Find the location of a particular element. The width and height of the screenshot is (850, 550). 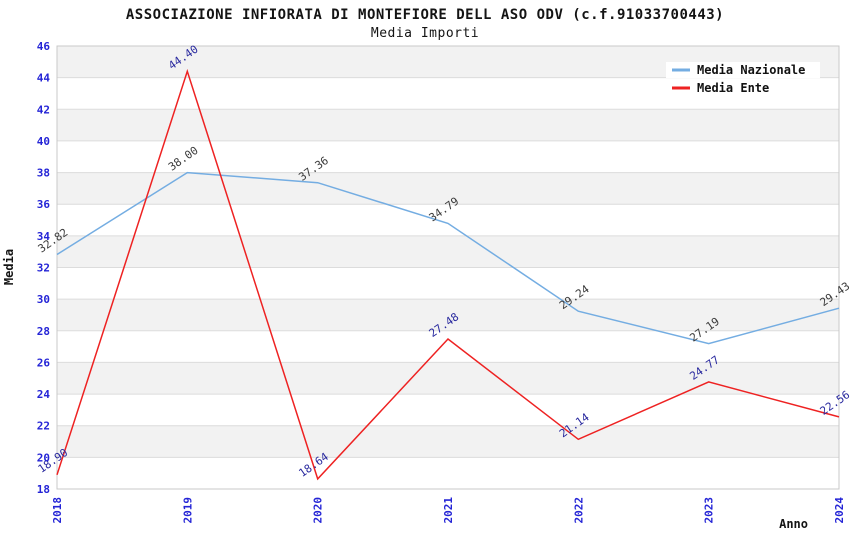

point-label: 38.00 is located at coordinates (183, 159).